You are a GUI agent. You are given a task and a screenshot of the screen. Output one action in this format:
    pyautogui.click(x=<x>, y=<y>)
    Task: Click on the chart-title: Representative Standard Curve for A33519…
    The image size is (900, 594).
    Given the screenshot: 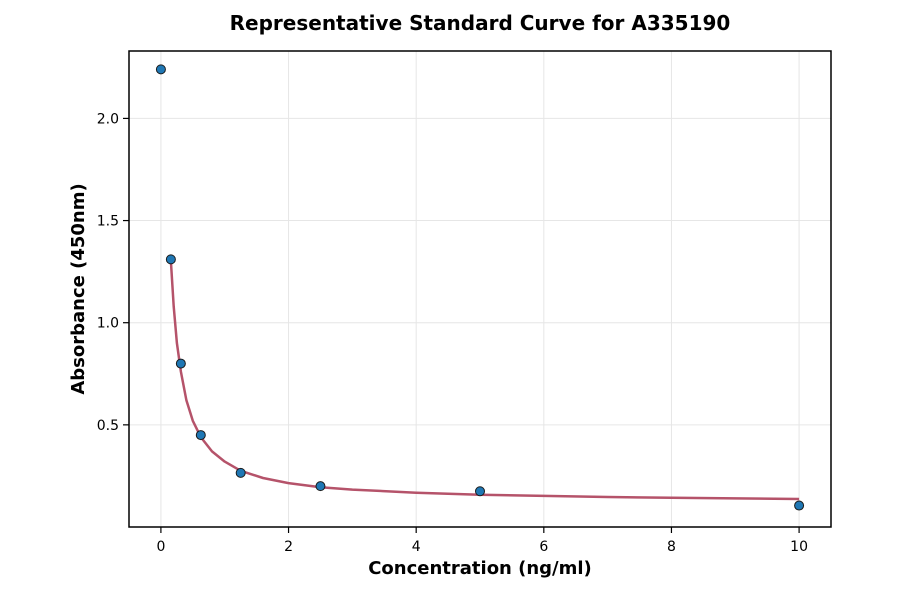 What is the action you would take?
    pyautogui.click(x=480, y=23)
    